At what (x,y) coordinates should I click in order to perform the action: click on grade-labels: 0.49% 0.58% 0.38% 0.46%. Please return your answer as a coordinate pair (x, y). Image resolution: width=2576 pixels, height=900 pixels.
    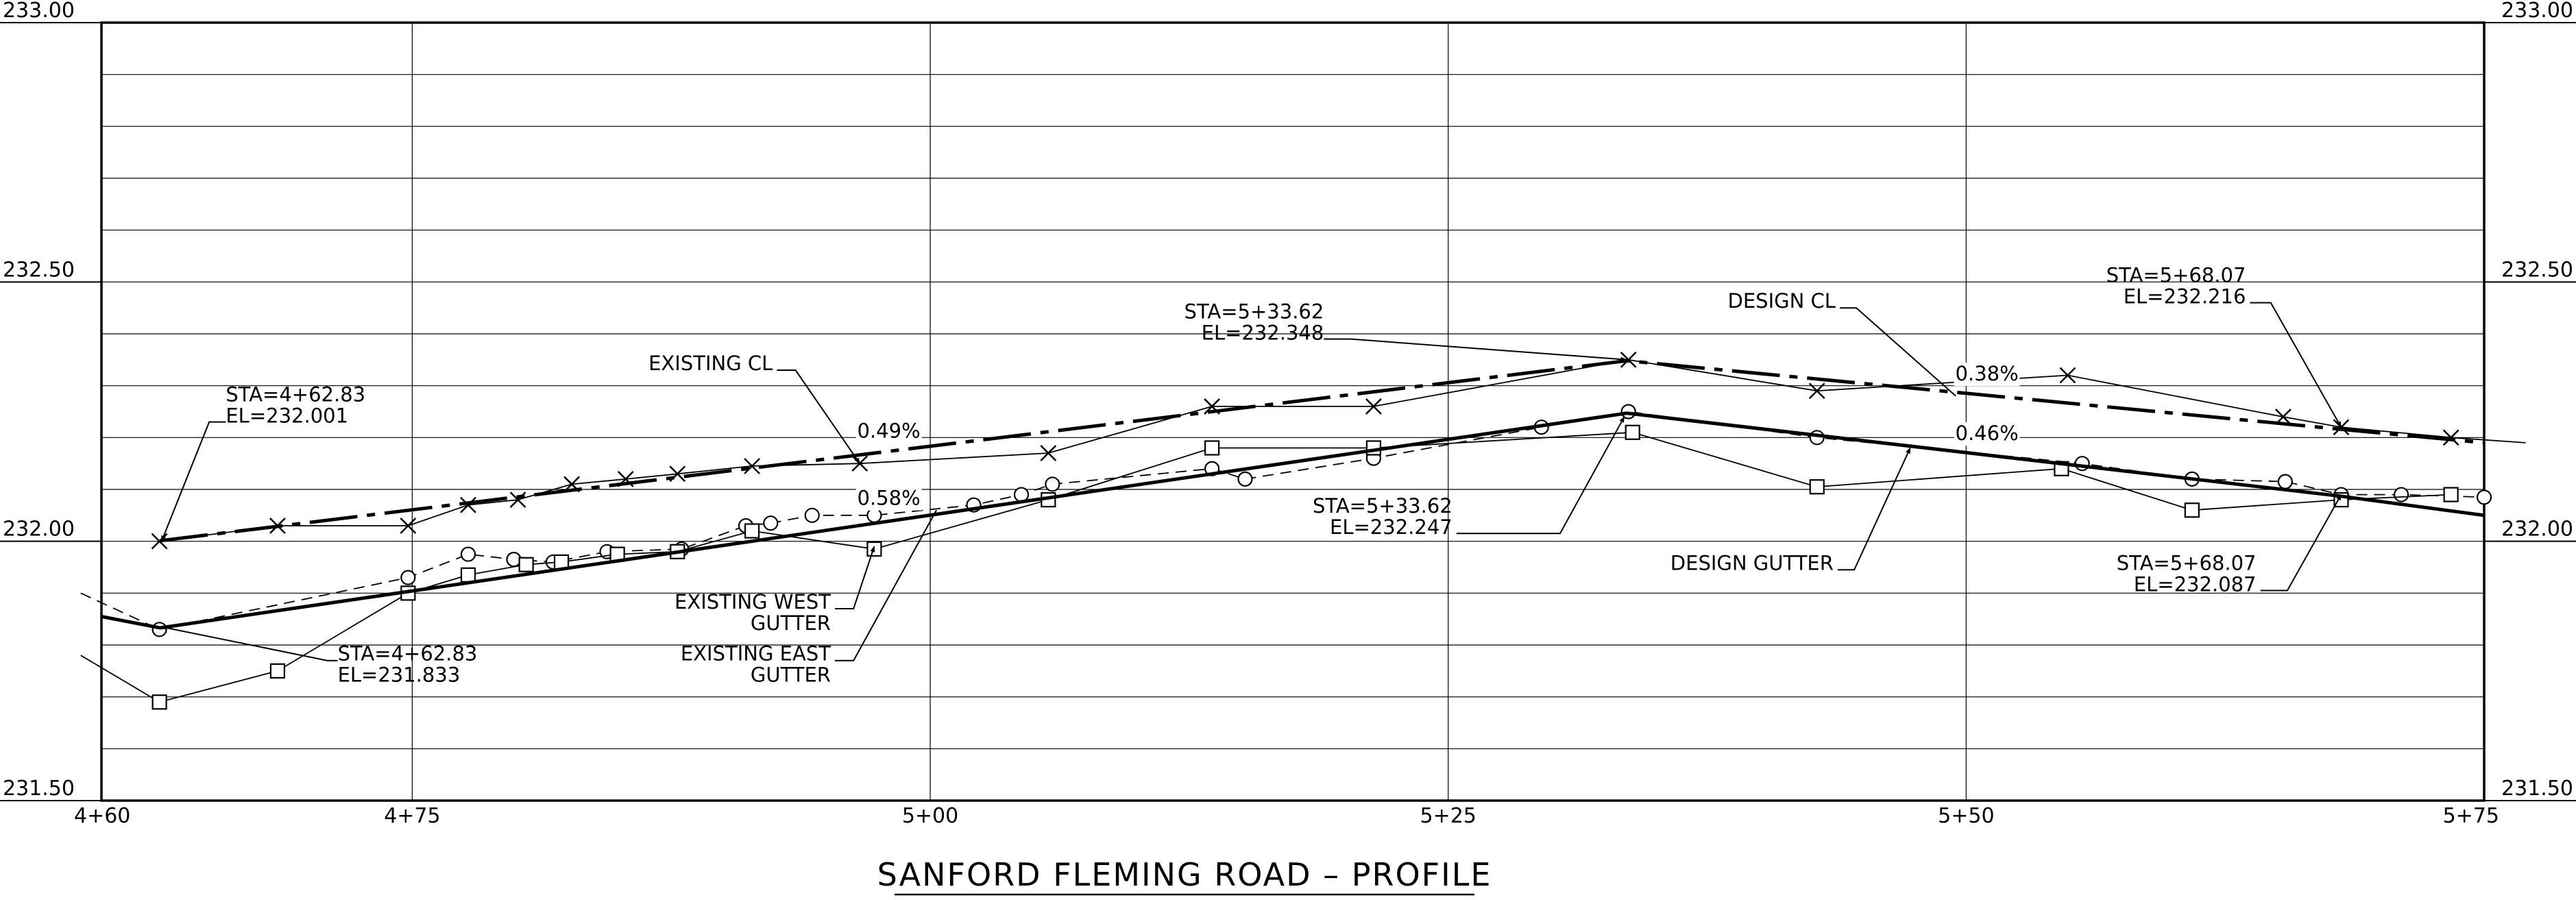
    Looking at the image, I should click on (1437, 436).